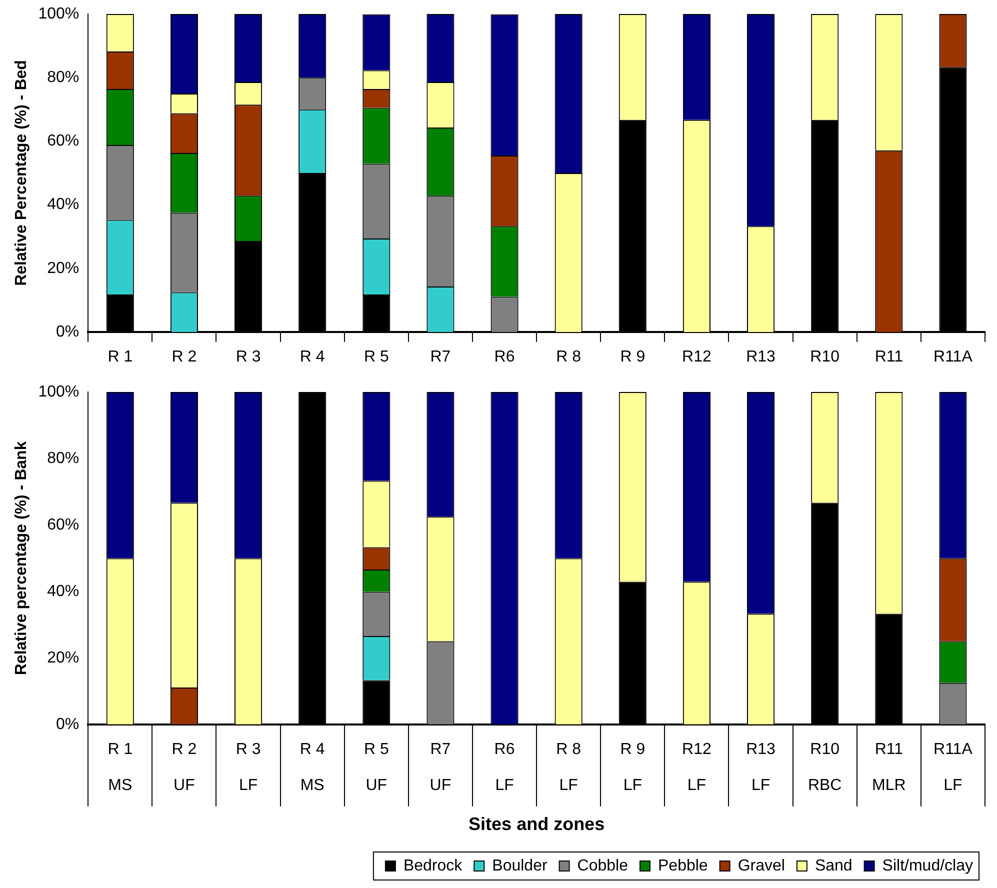  What do you see at coordinates (953, 357) in the screenshot?
I see `x-tick-label: R11A` at bounding box center [953, 357].